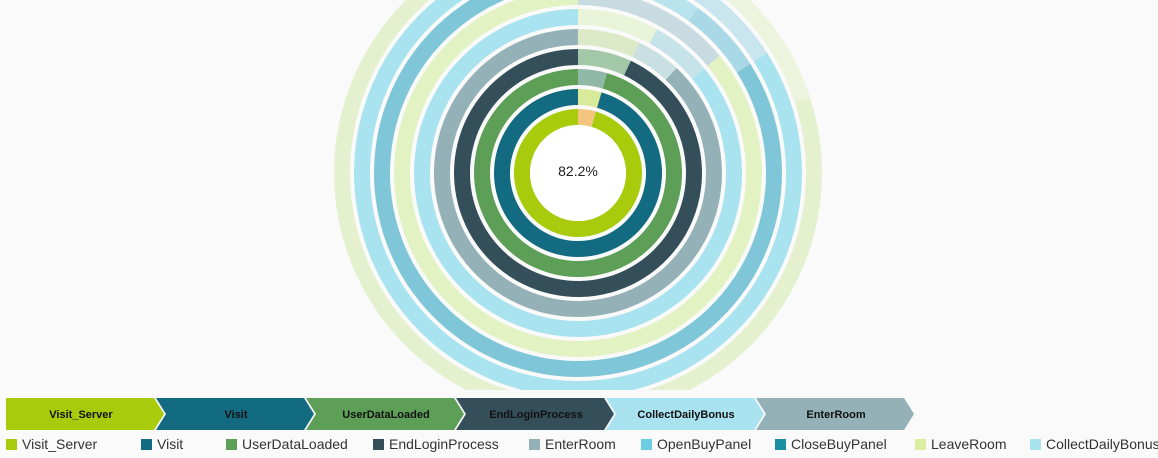  Describe the element at coordinates (295, 444) in the screenshot. I see `legend-label-2: UserDataLoaded` at that location.